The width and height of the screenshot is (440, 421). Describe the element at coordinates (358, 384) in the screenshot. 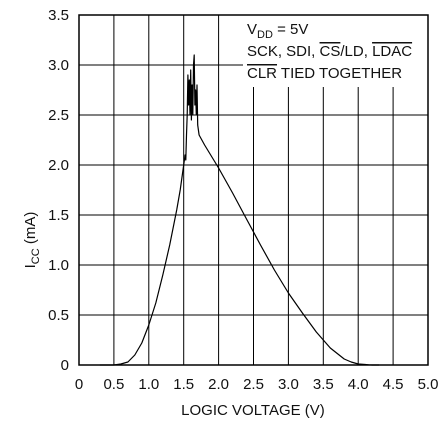

I see `x-tick-label: 4.0` at that location.